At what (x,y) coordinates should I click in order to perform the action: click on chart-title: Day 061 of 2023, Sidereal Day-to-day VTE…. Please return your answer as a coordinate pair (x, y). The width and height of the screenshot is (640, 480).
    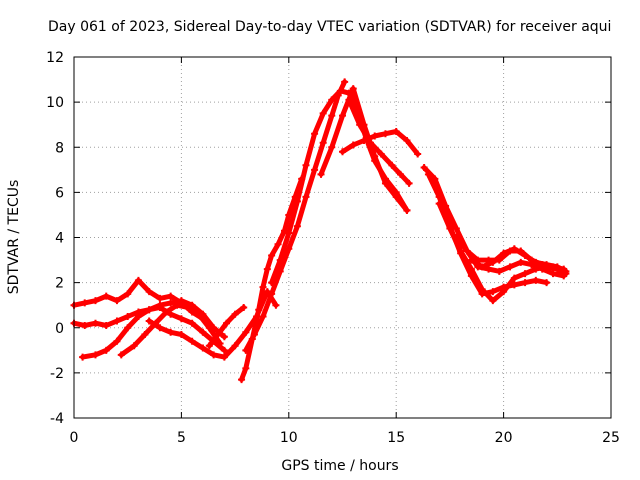
    Looking at the image, I should click on (329, 27).